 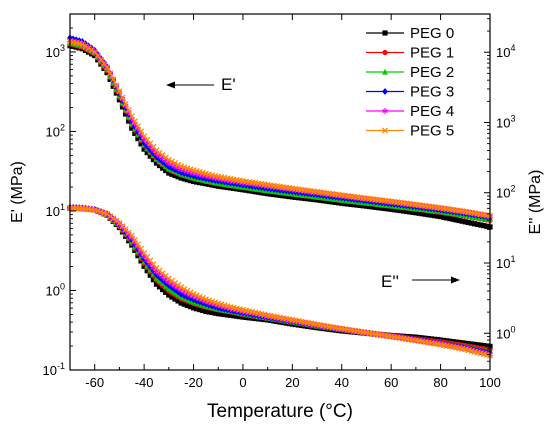 What do you see at coordinates (432, 33) in the screenshot?
I see `legend-label: PEG 0` at bounding box center [432, 33].